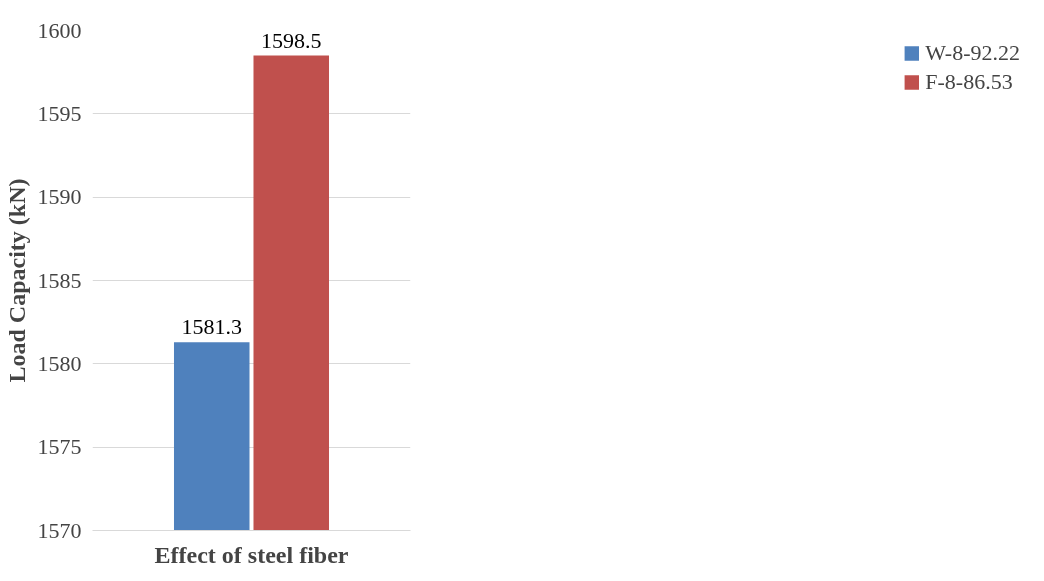  What do you see at coordinates (59, 280) in the screenshot?
I see `y-tick-label: 1585` at bounding box center [59, 280].